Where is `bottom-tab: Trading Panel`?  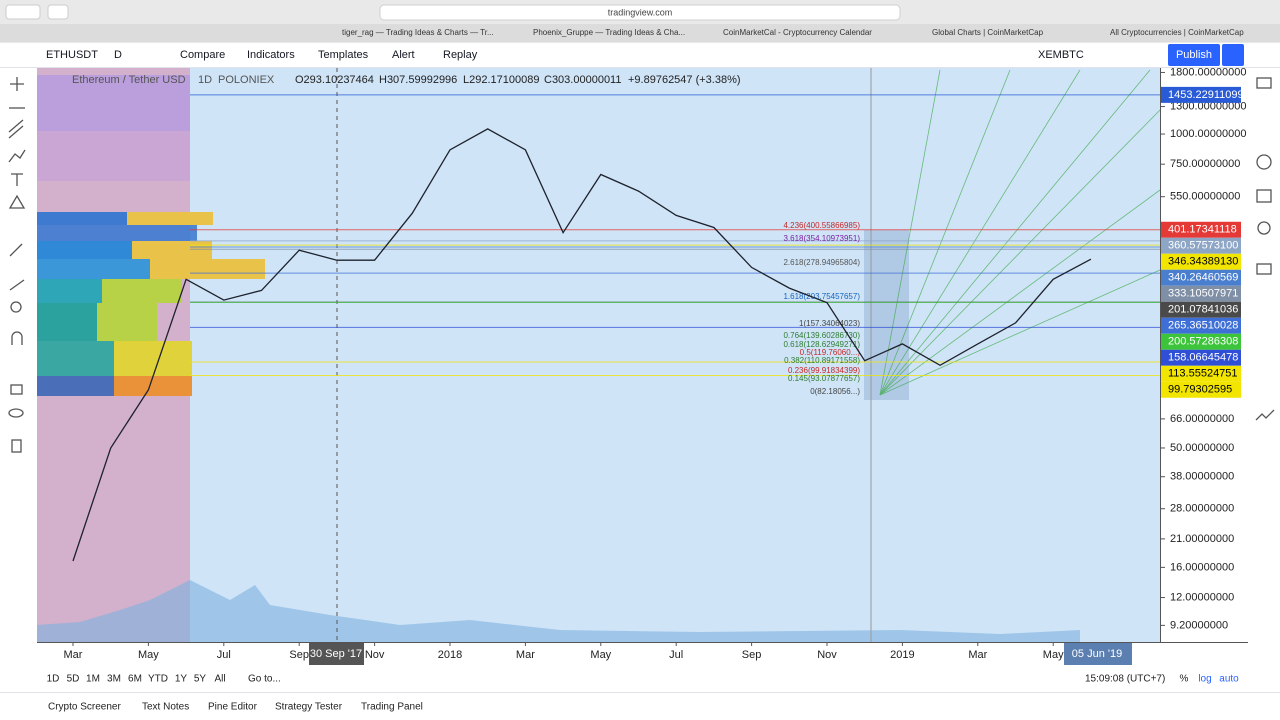
bottom-tab: Trading Panel is located at coordinates (392, 707).